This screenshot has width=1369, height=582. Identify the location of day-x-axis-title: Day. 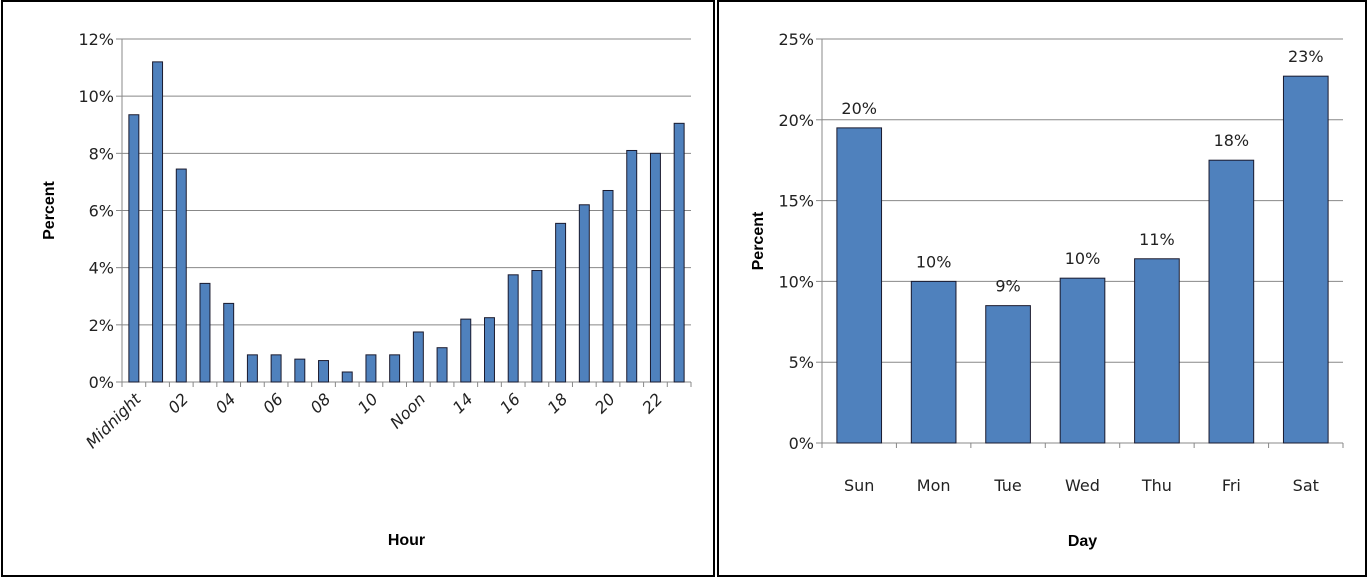
(1082, 541).